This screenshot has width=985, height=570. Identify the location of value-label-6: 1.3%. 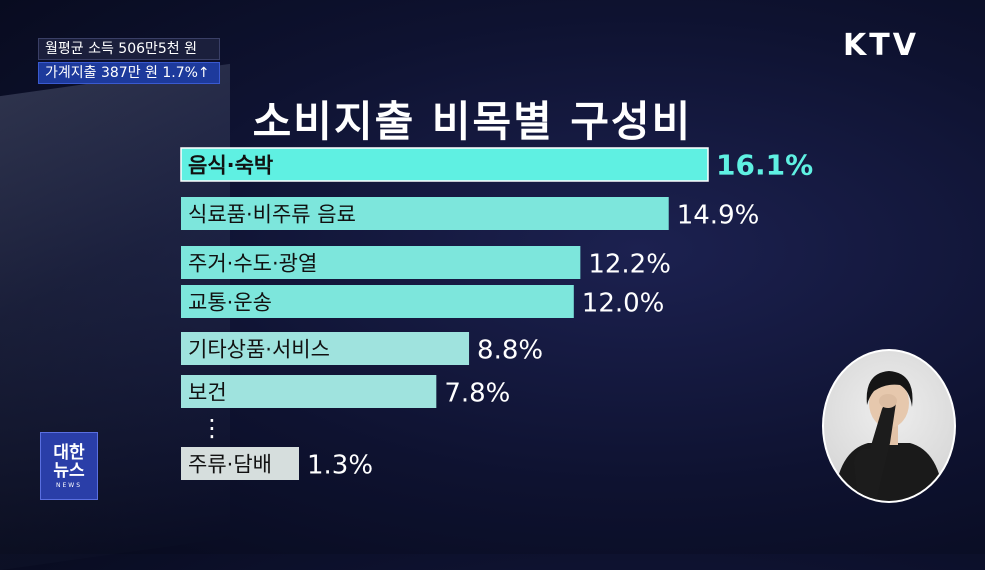
(340, 466).